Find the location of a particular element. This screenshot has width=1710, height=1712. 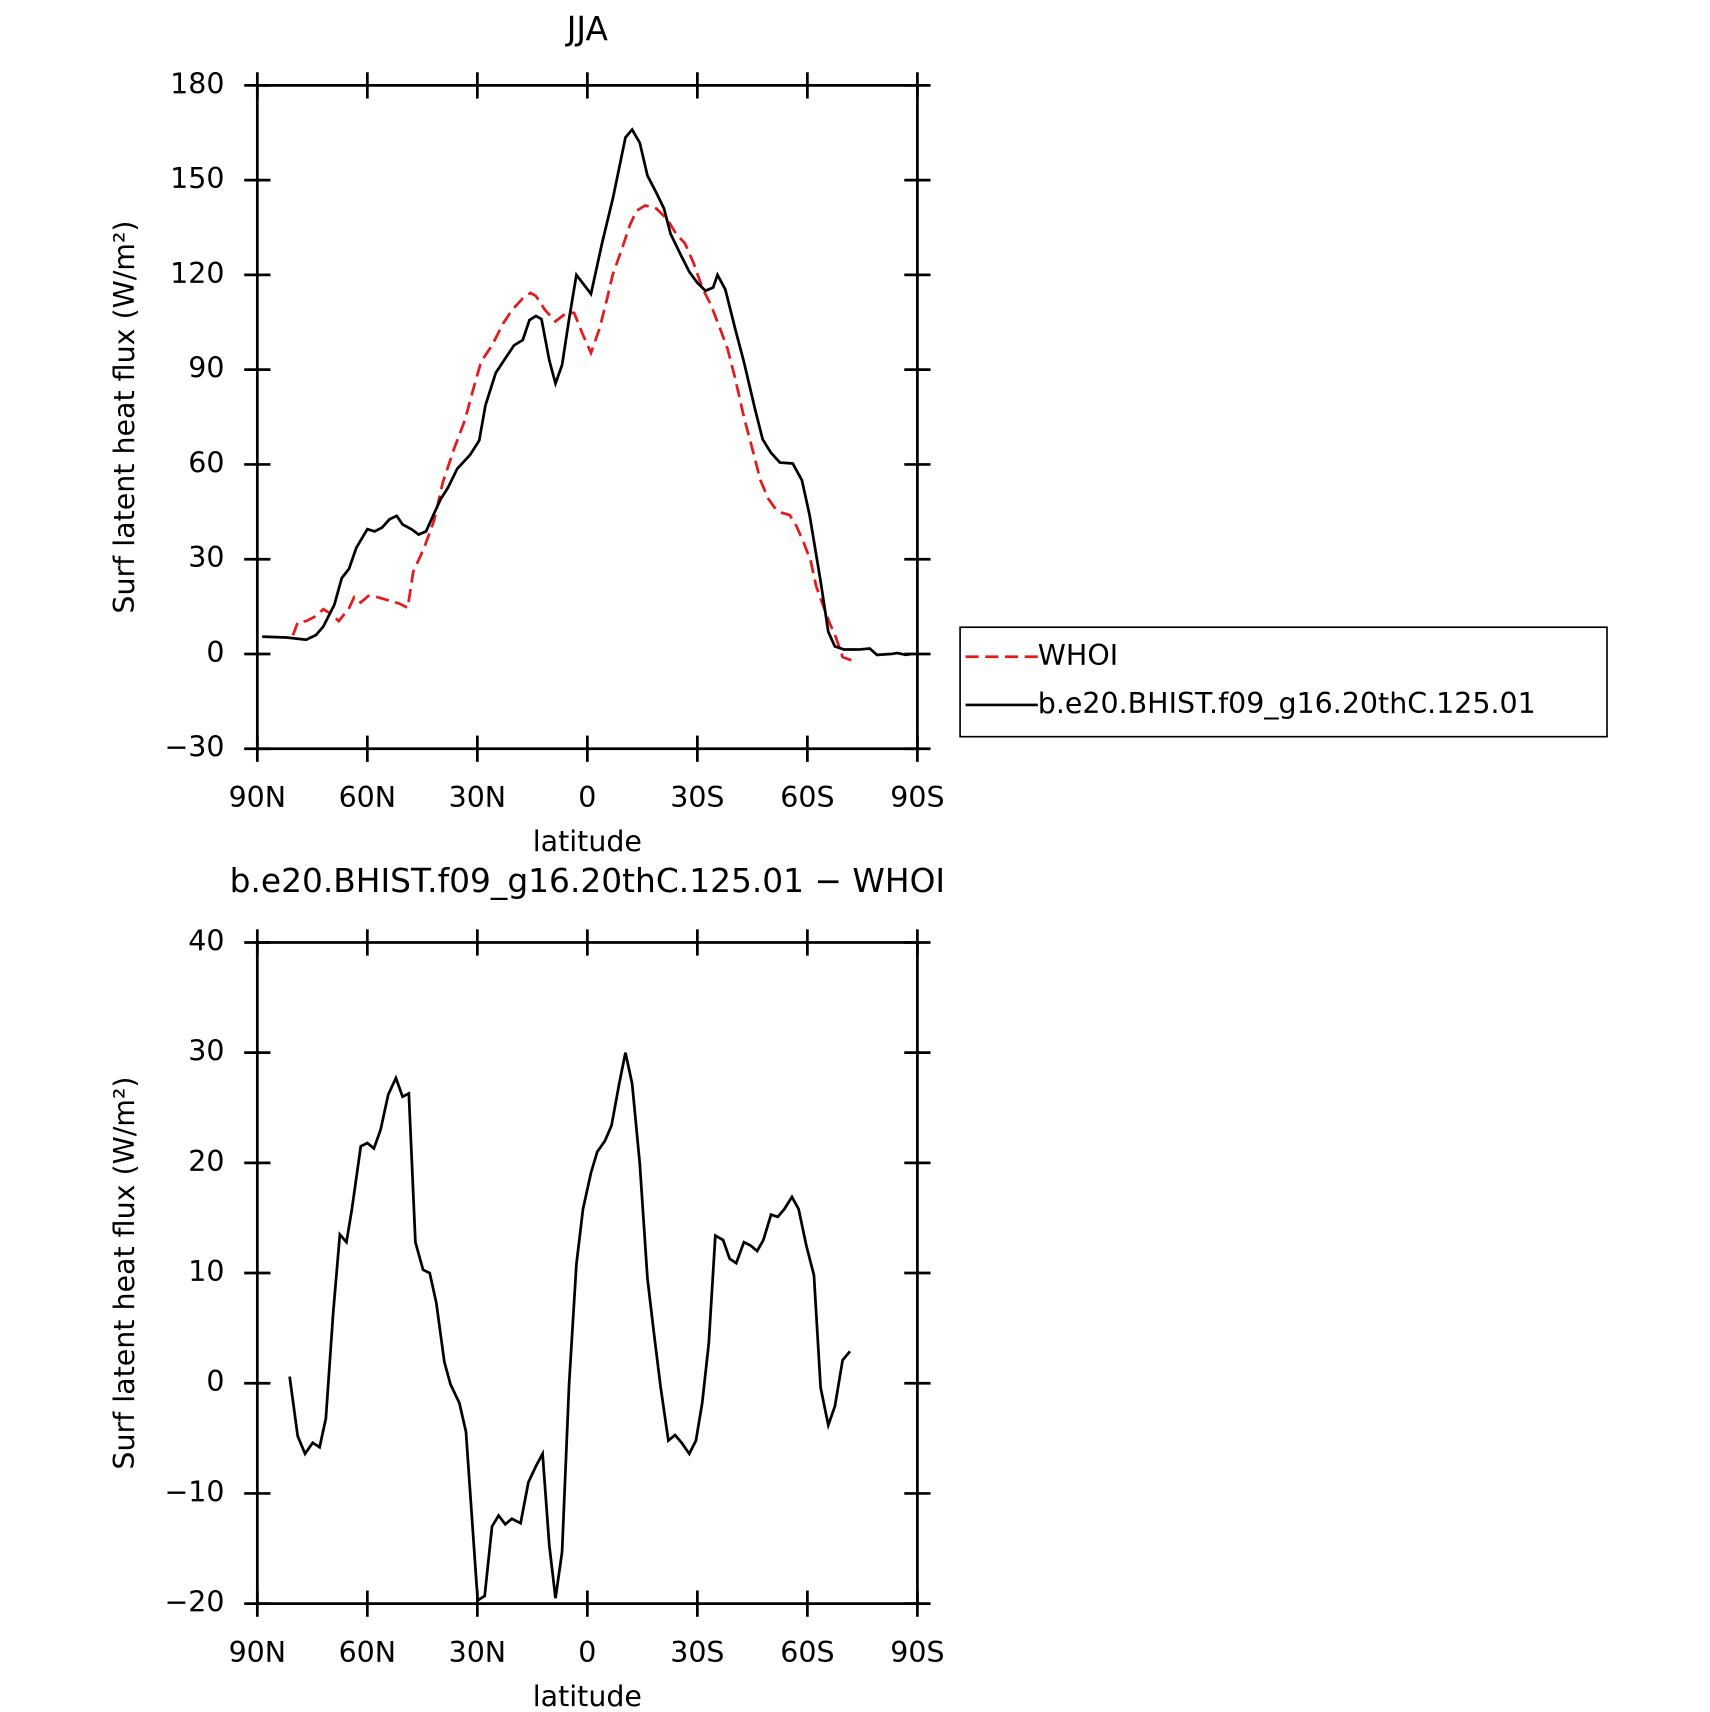

legend-label: WHOI is located at coordinates (1078, 655).